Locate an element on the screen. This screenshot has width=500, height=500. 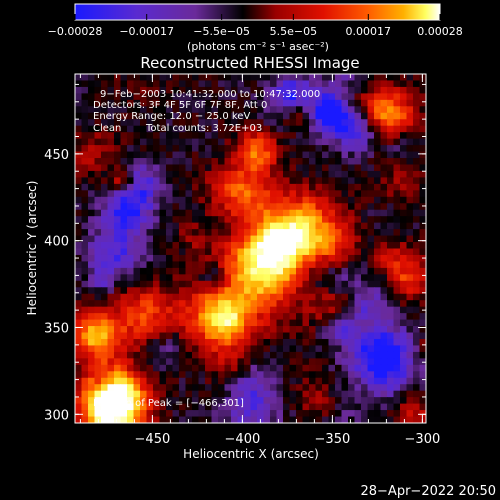
x-tick-label: −300 is located at coordinates (423, 439).